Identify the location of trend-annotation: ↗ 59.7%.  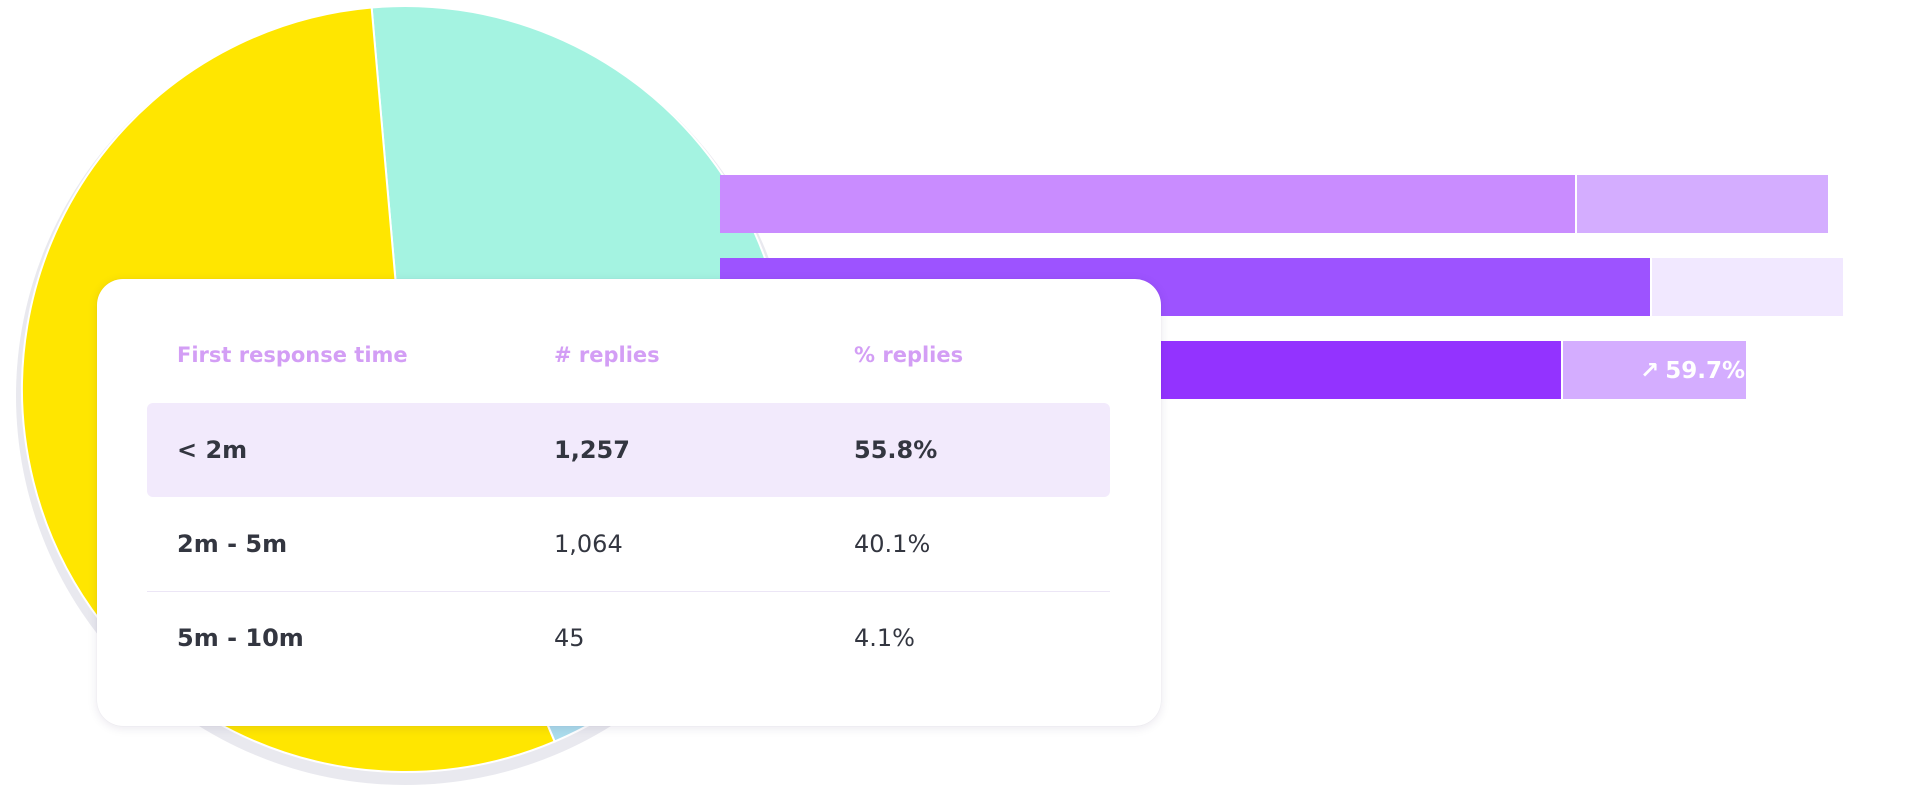
(1692, 371).